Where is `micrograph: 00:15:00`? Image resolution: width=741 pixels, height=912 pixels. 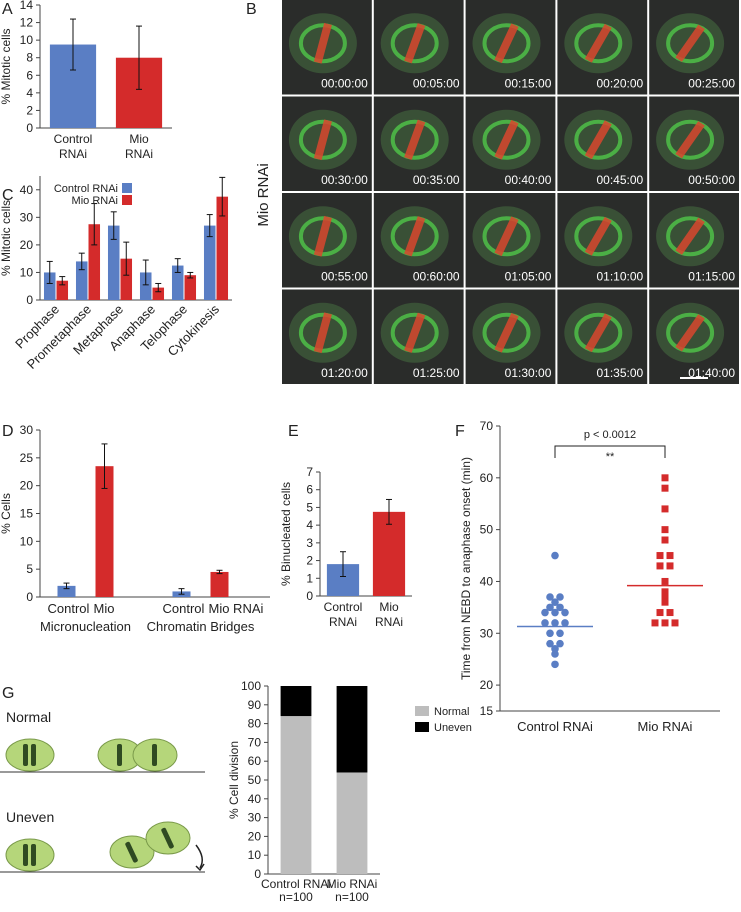
micrograph: 00:15:00 is located at coordinates (510, 47).